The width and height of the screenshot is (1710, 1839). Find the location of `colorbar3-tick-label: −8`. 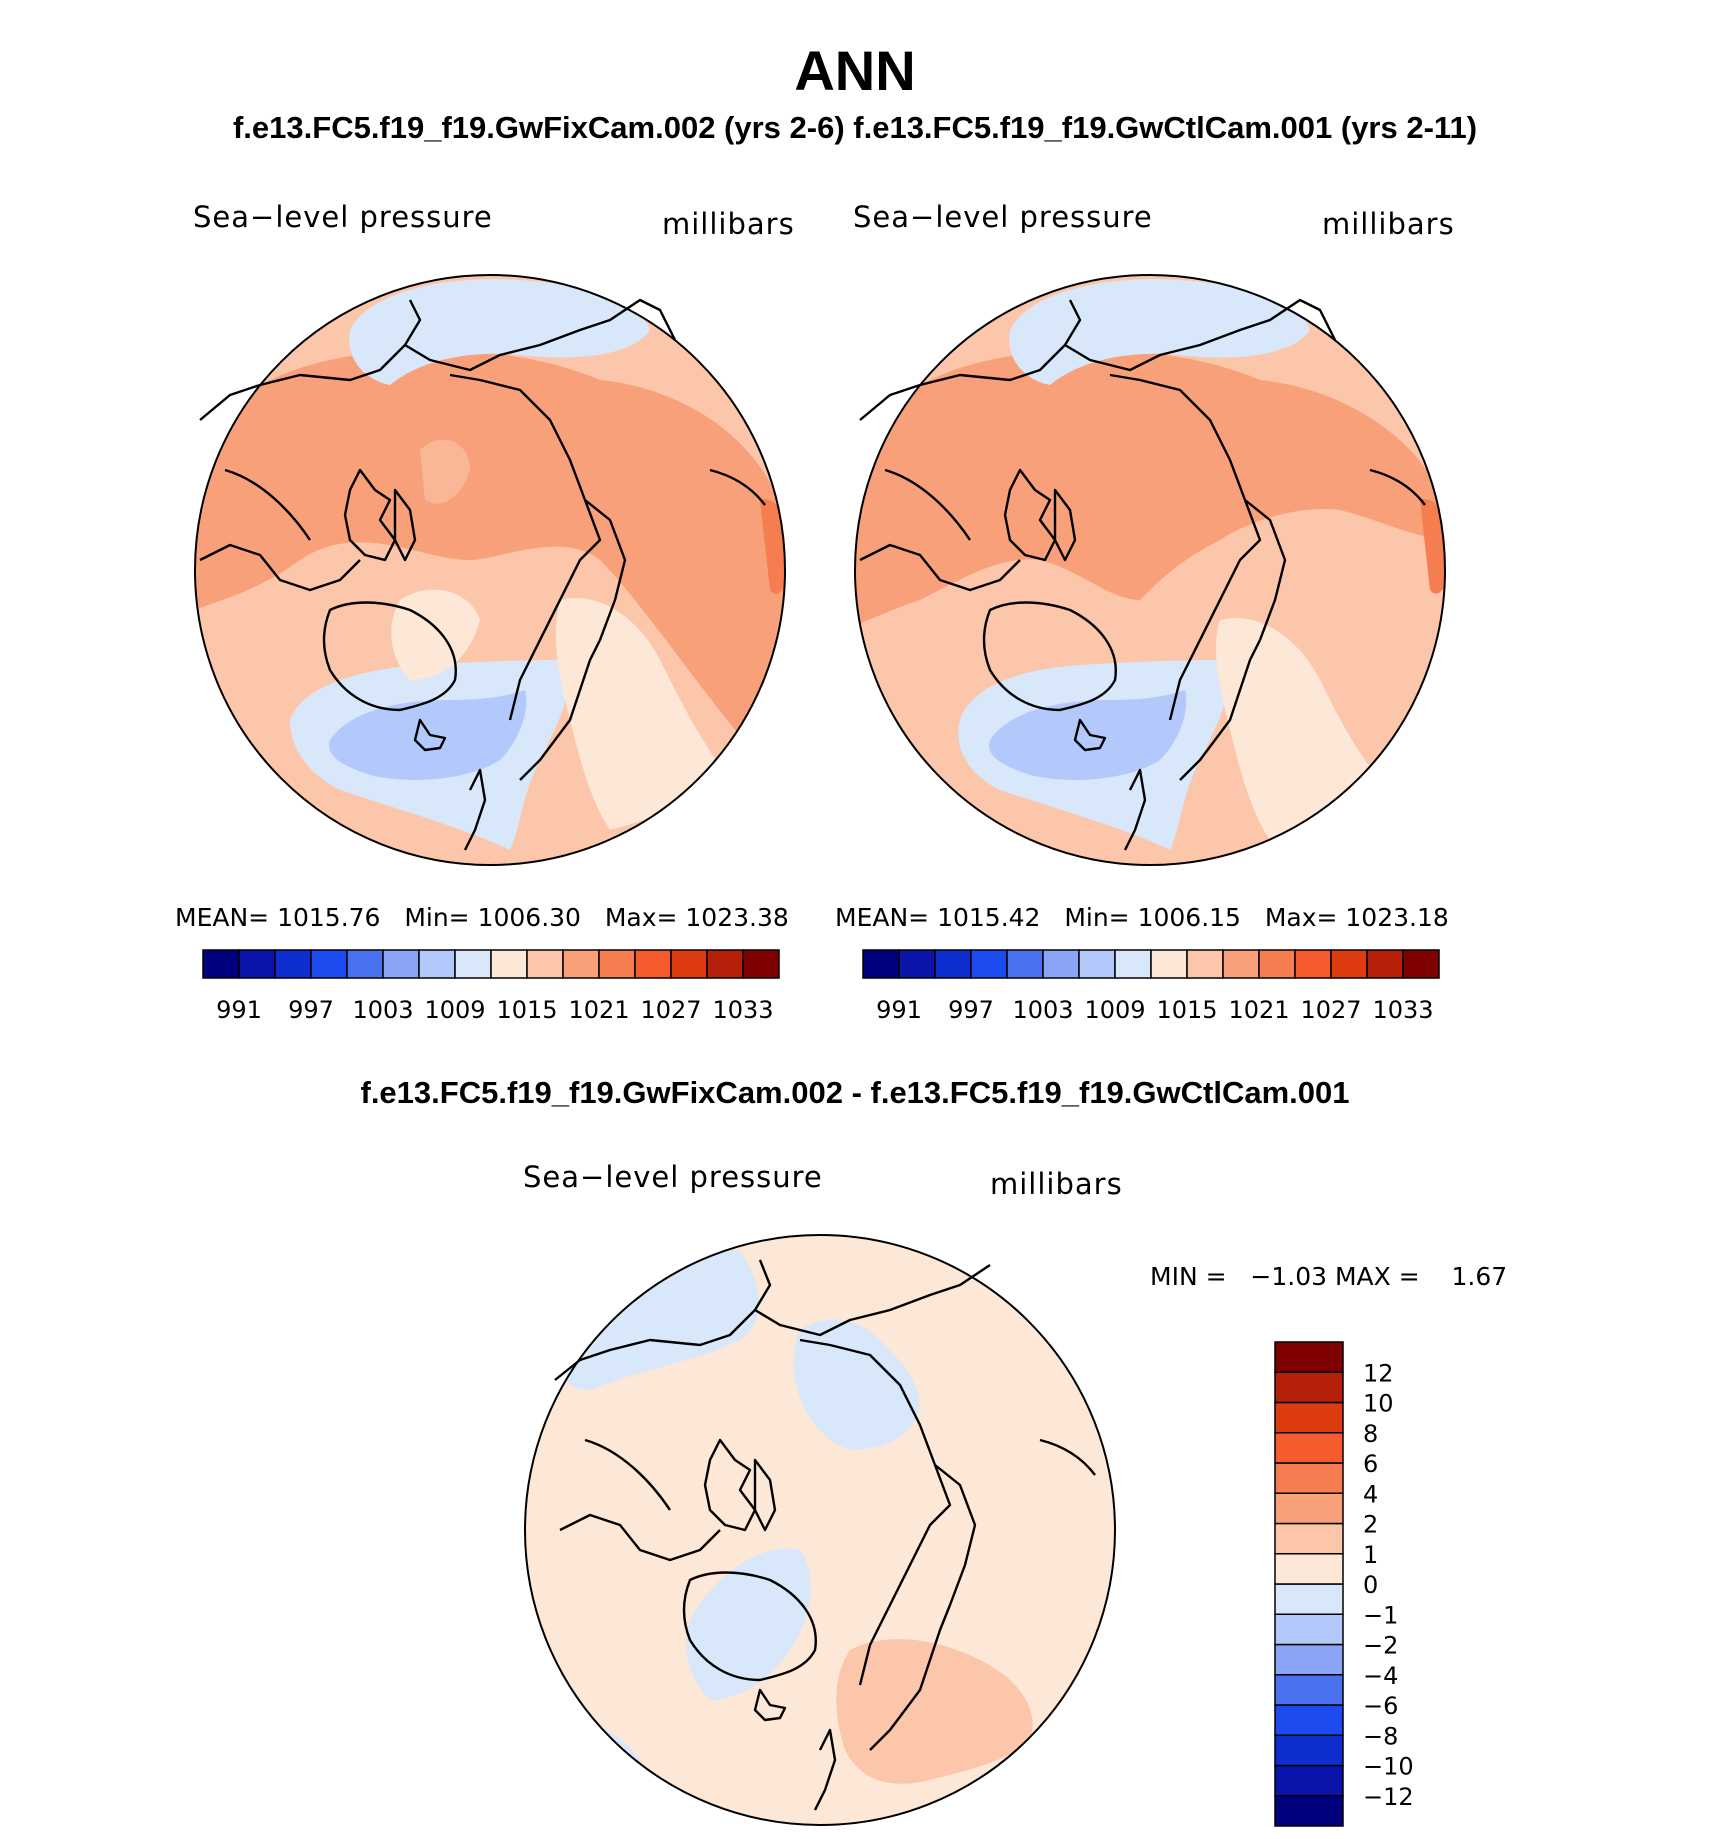

colorbar3-tick-label: −8 is located at coordinates (1380, 1736).